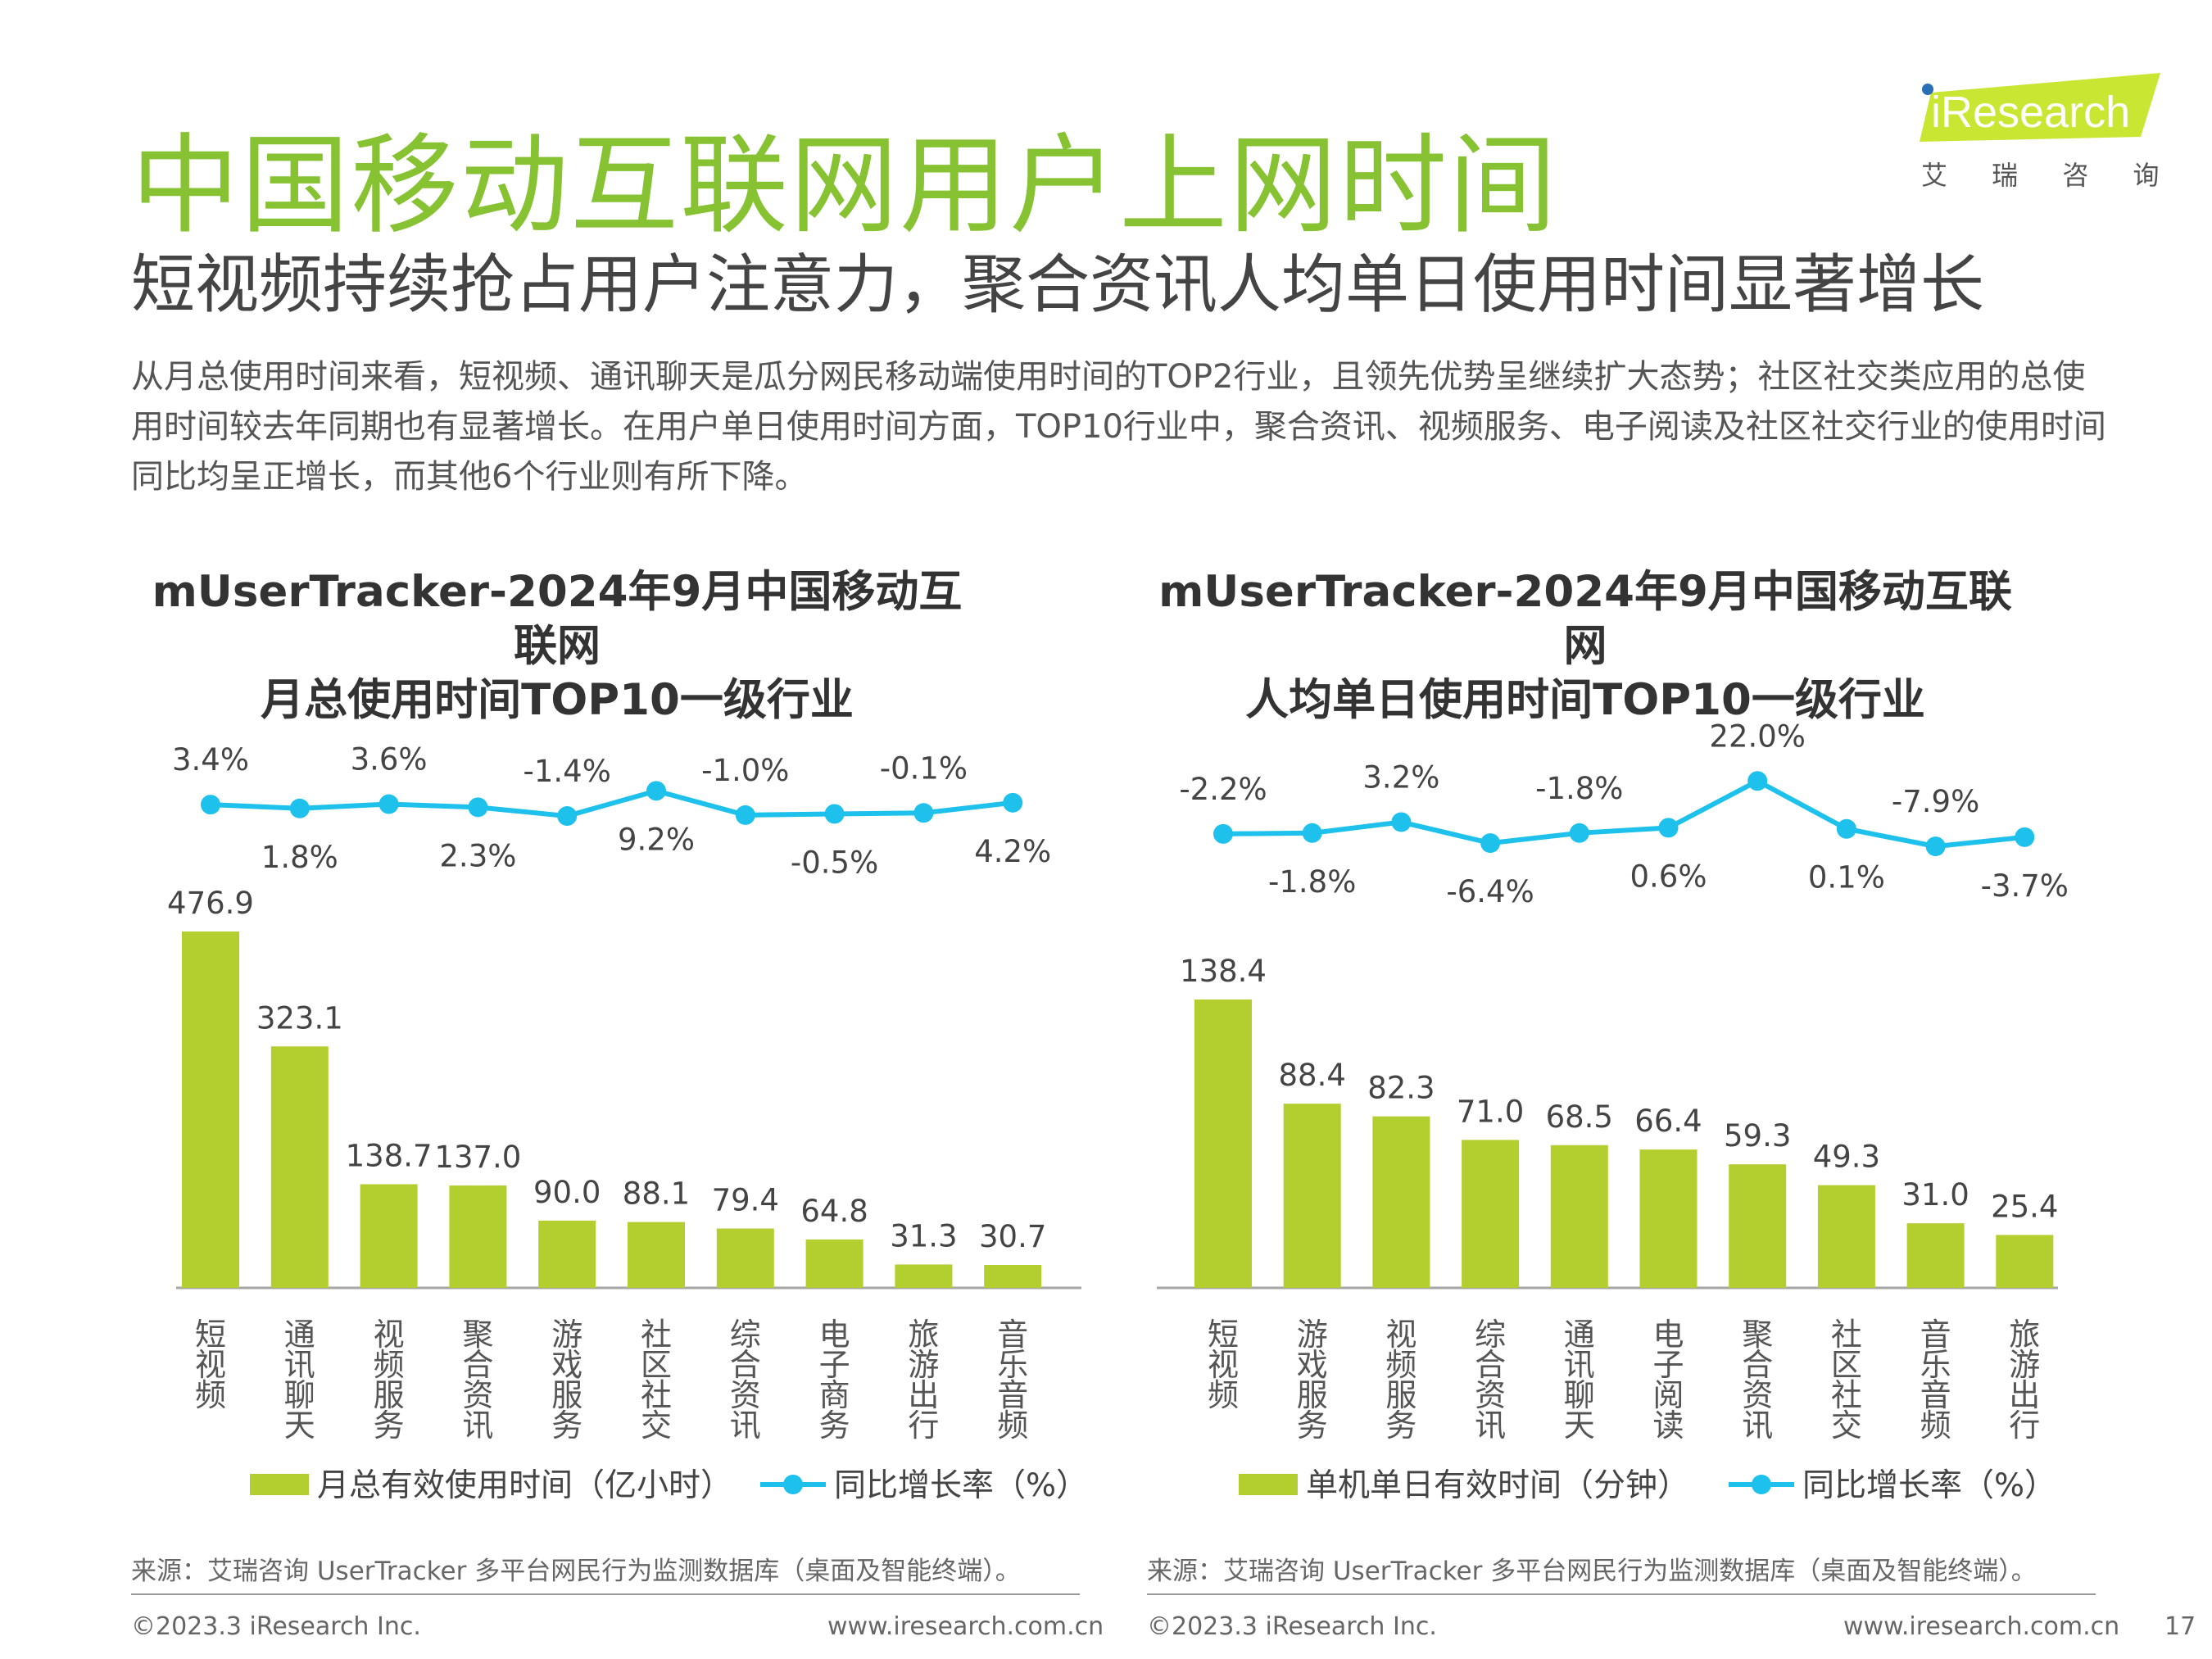 The image size is (2212, 1659). What do you see at coordinates (524, 1485) in the screenshot?
I see `legend-bar-label: 月总有效使用时间（亿小时）` at bounding box center [524, 1485].